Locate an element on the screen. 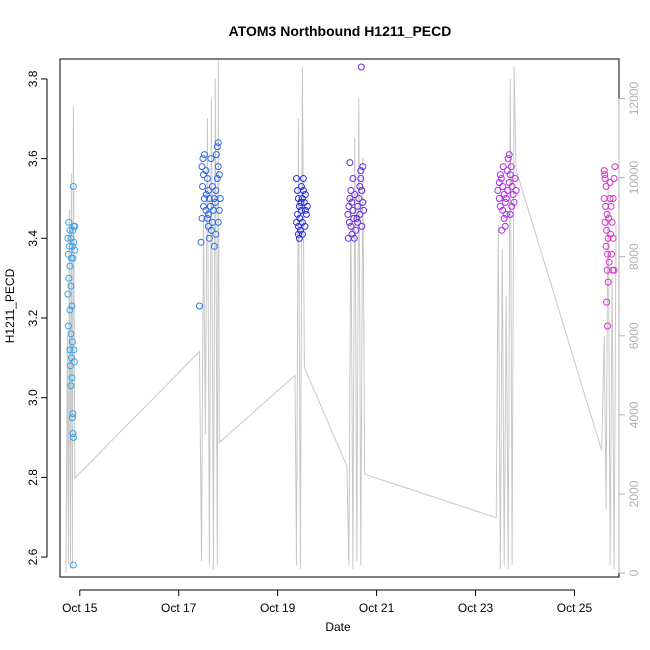  y-tick-label: 2.8 is located at coordinates (33, 477).